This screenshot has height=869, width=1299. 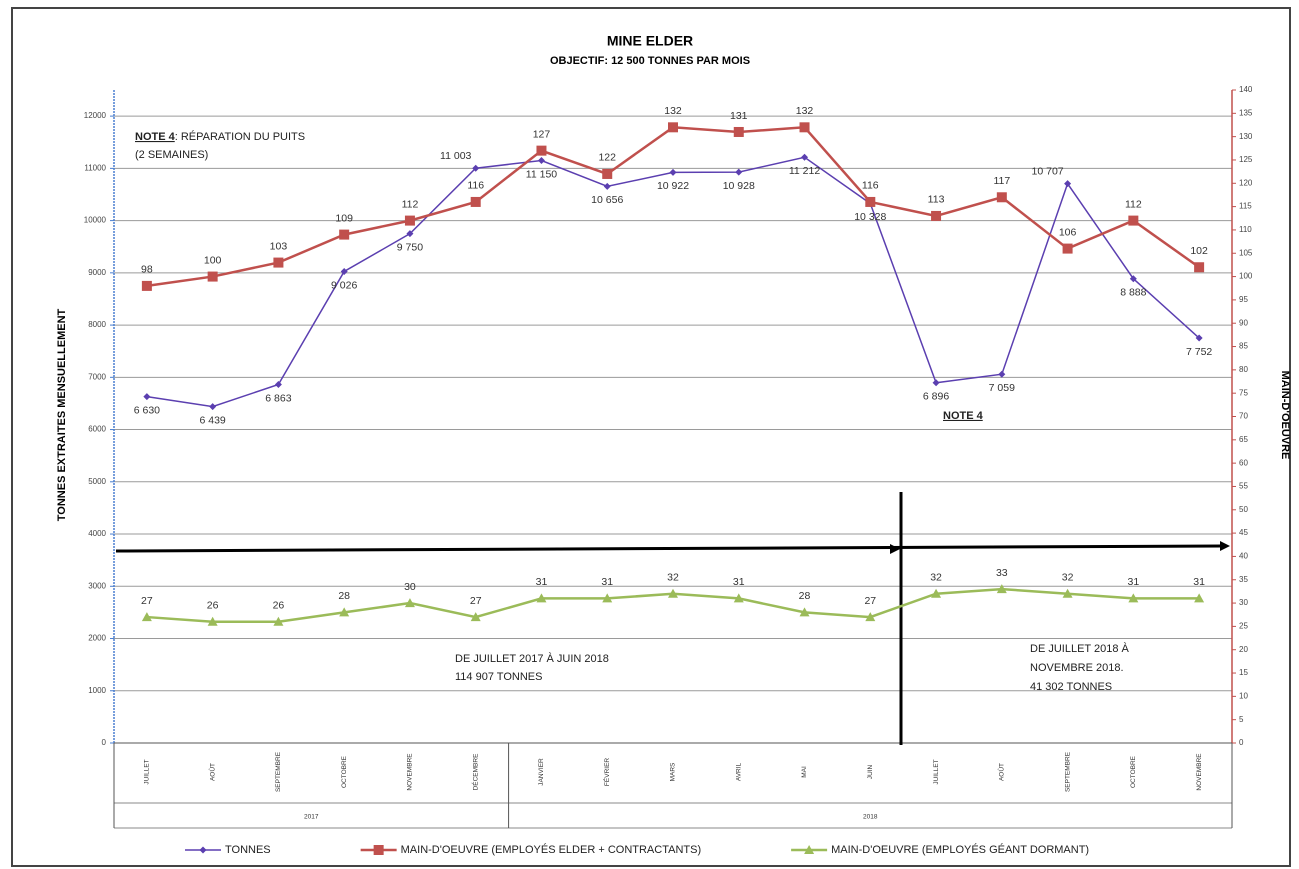 I want to click on data-label: 8 888, so click(x=1133, y=292).